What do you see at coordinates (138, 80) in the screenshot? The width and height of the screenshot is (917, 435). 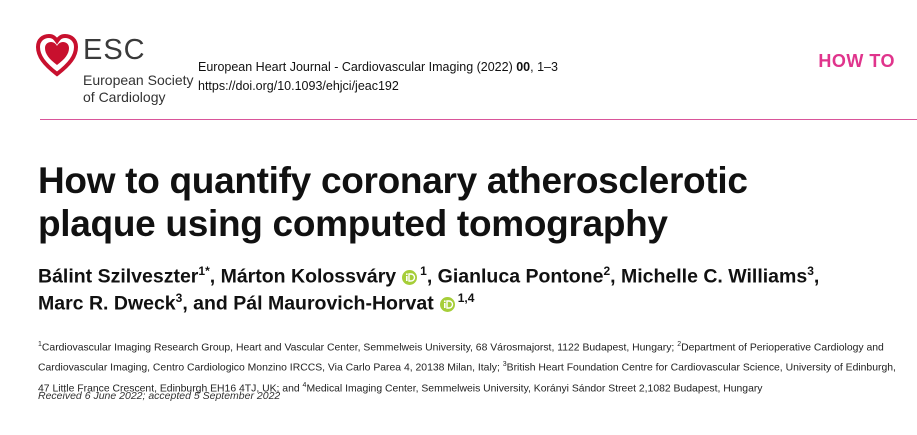 I see `society-name: European Society` at bounding box center [138, 80].